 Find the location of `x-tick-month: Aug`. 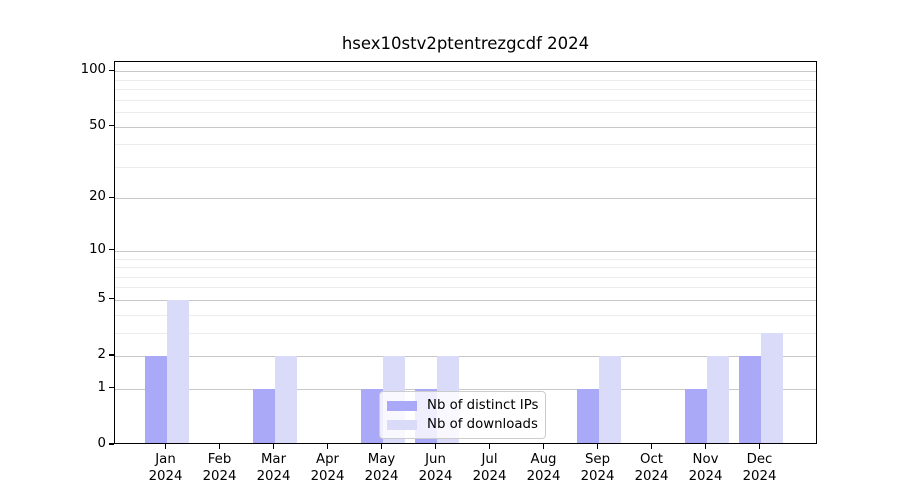

x-tick-month: Aug is located at coordinates (543, 459).